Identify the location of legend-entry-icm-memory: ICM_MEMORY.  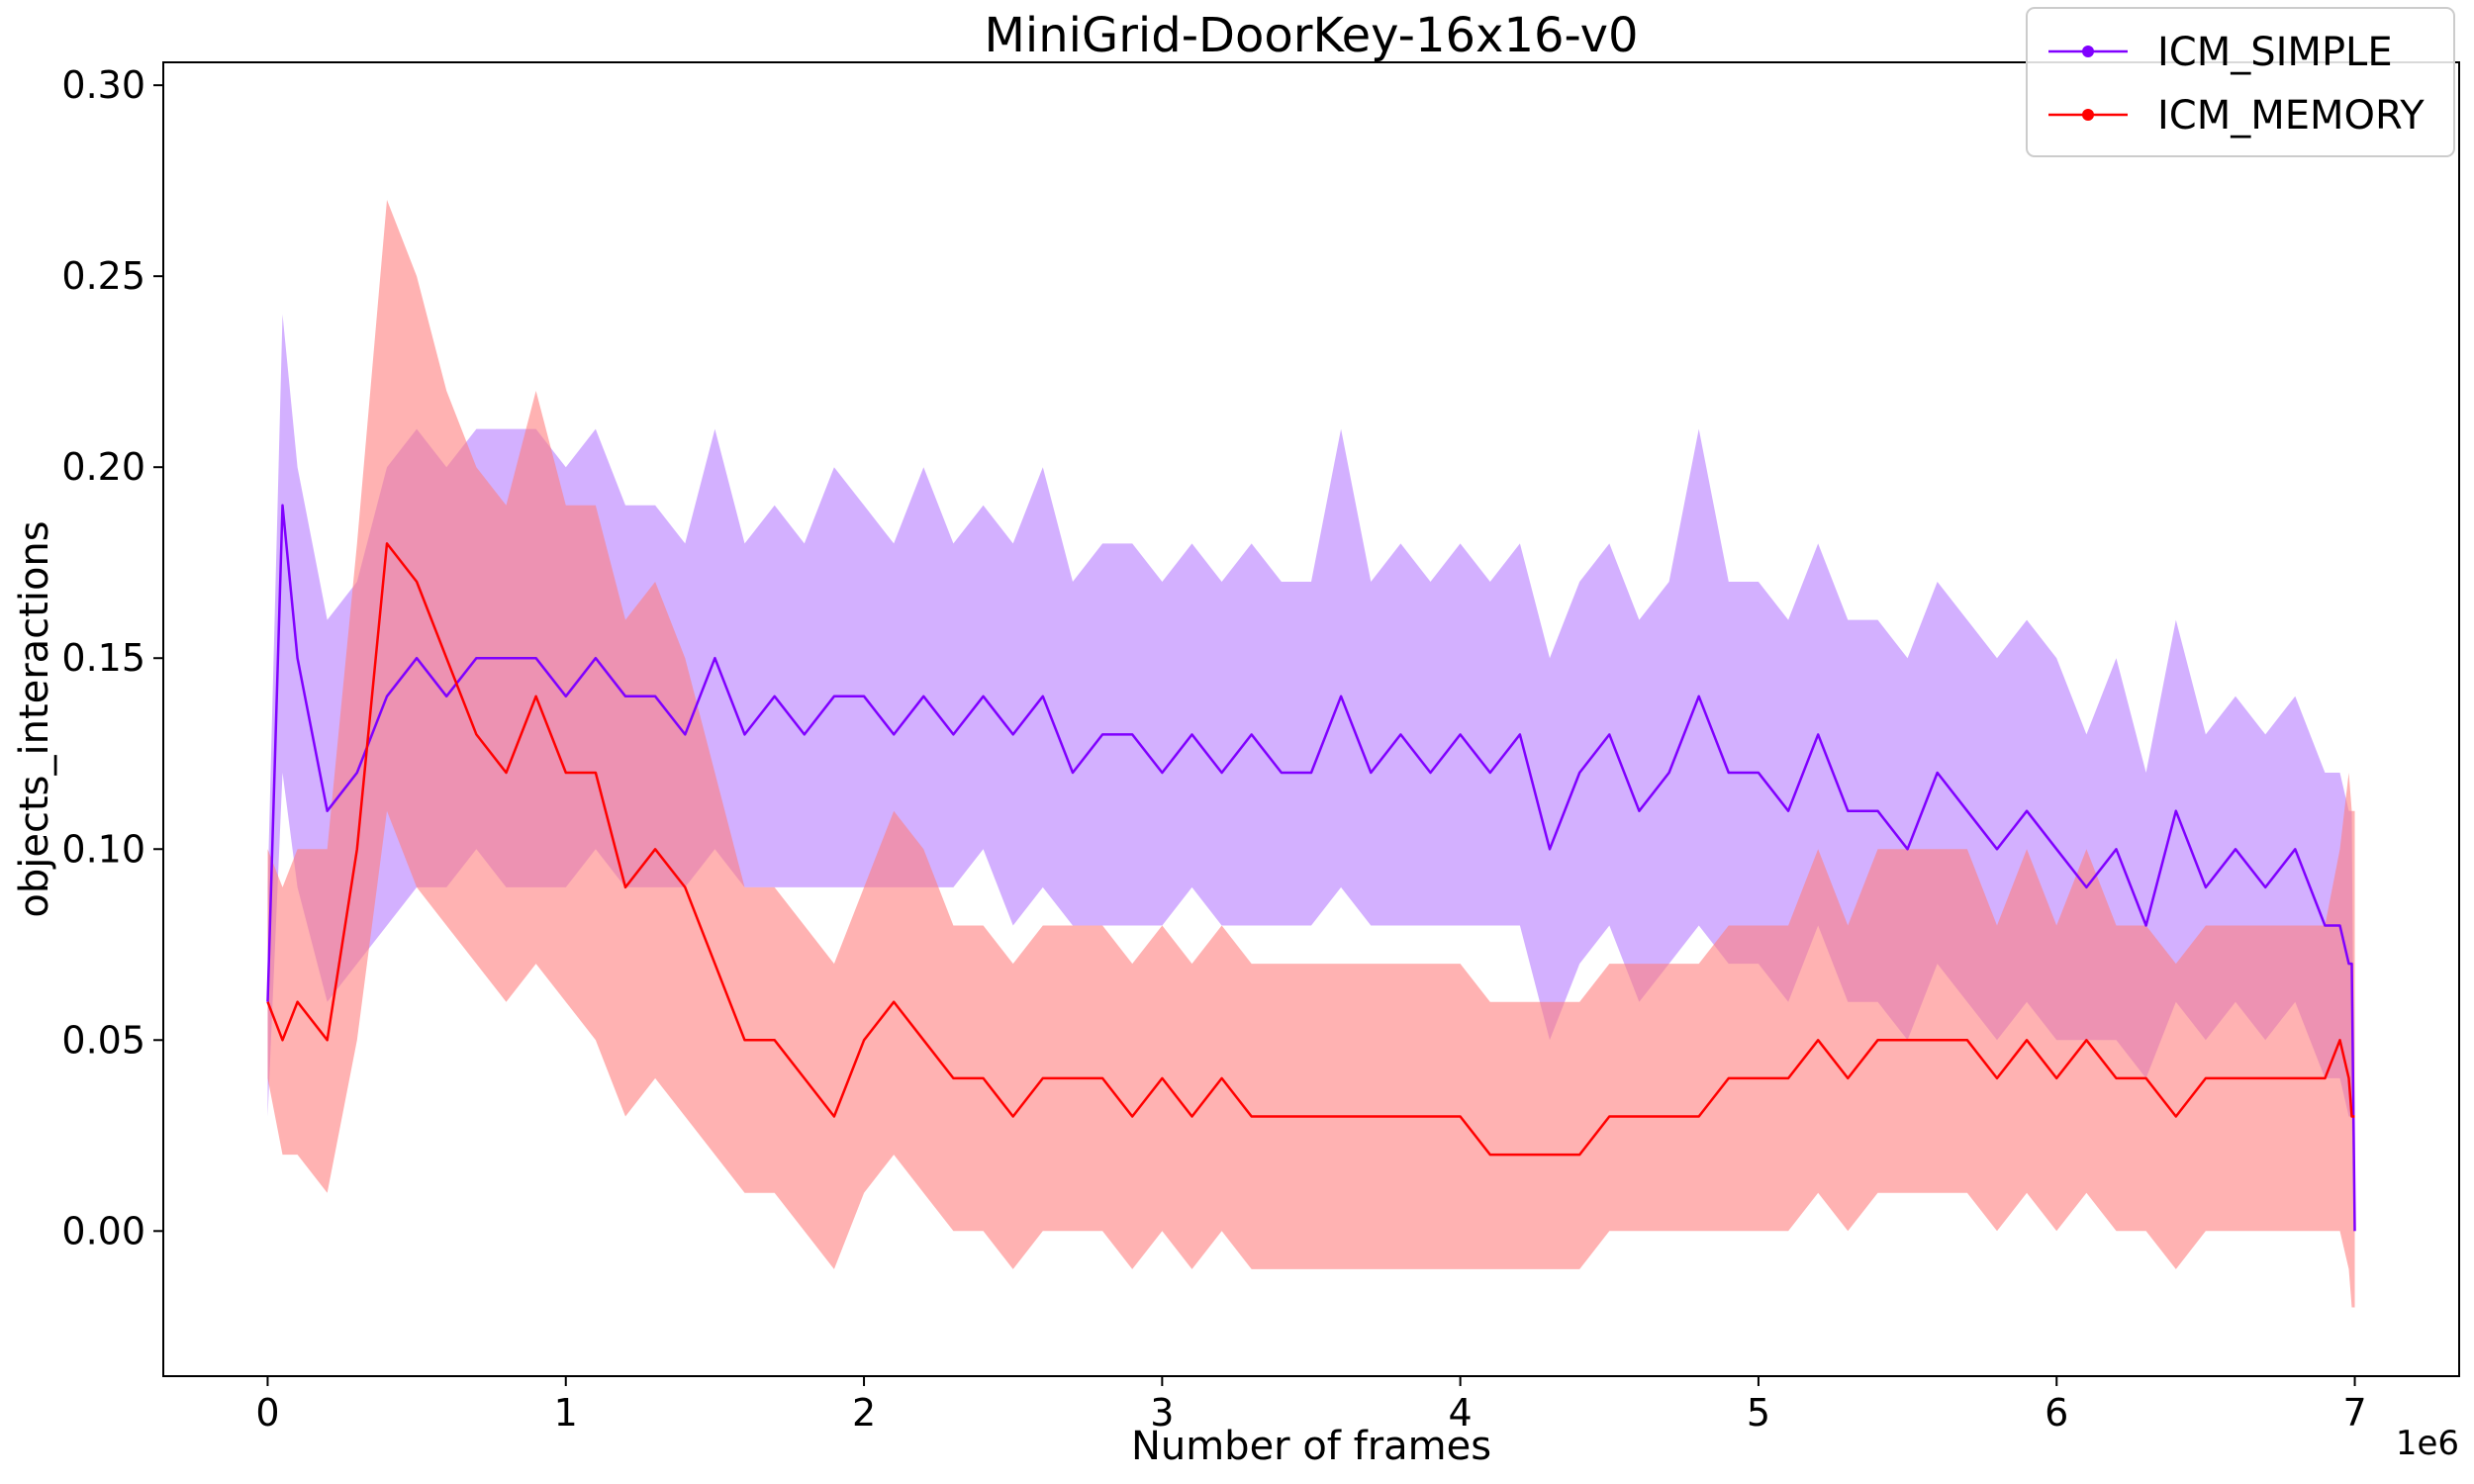
(2237, 116).